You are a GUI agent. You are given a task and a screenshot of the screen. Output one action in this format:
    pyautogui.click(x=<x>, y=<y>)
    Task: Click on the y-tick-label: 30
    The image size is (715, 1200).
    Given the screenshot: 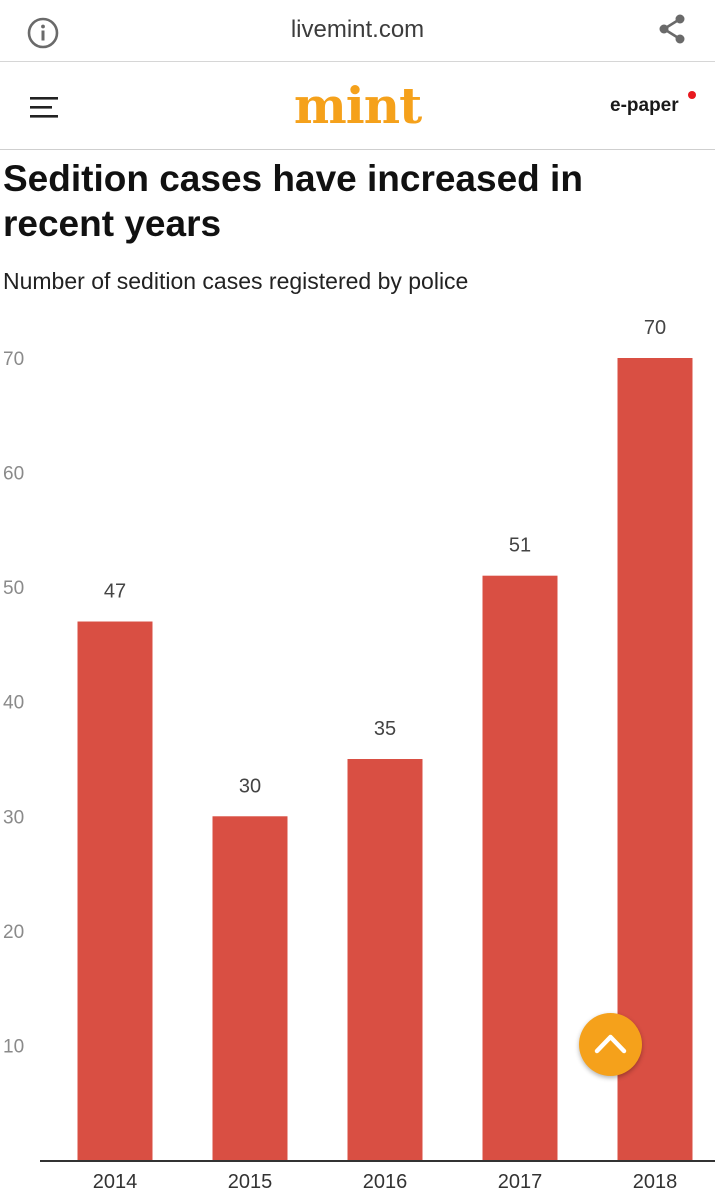 What is the action you would take?
    pyautogui.click(x=13, y=817)
    